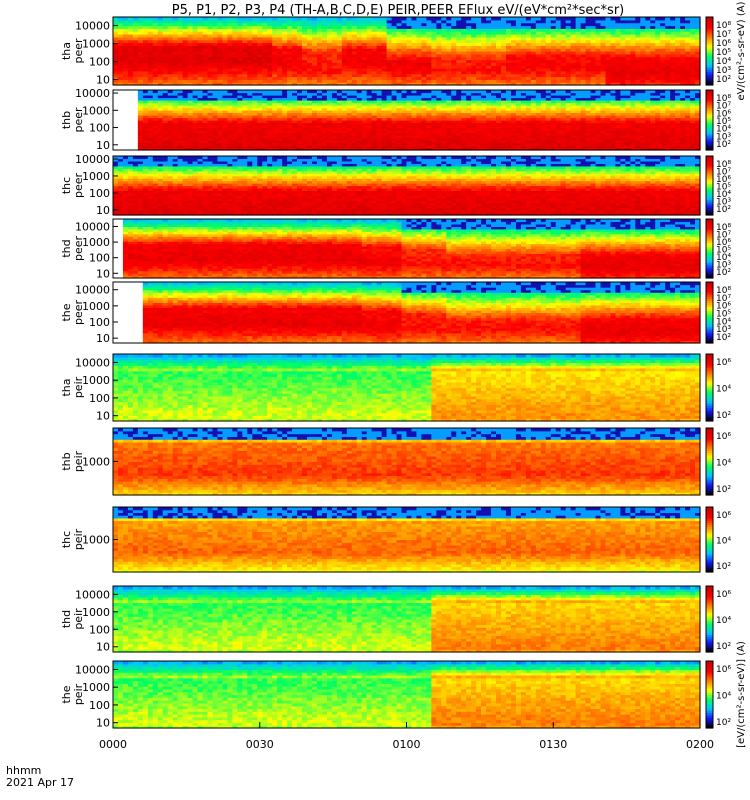 The image size is (750, 800). I want to click on y-tick-label: 100, so click(99, 62).